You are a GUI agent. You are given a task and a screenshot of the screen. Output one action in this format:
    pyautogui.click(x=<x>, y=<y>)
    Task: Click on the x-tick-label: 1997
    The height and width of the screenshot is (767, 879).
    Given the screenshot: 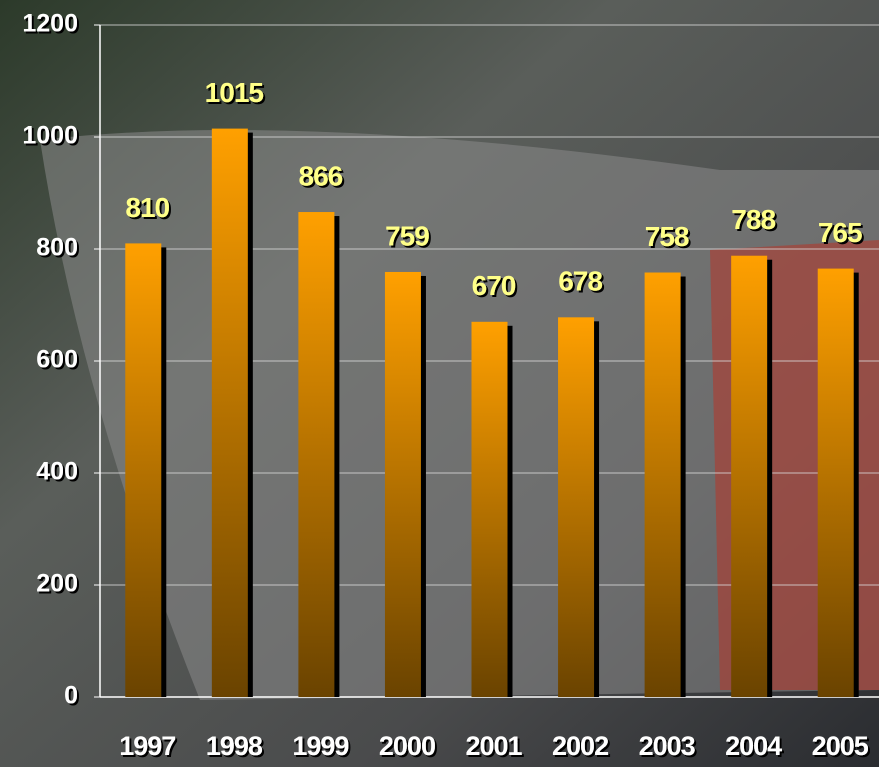 What is the action you would take?
    pyautogui.click(x=147, y=746)
    